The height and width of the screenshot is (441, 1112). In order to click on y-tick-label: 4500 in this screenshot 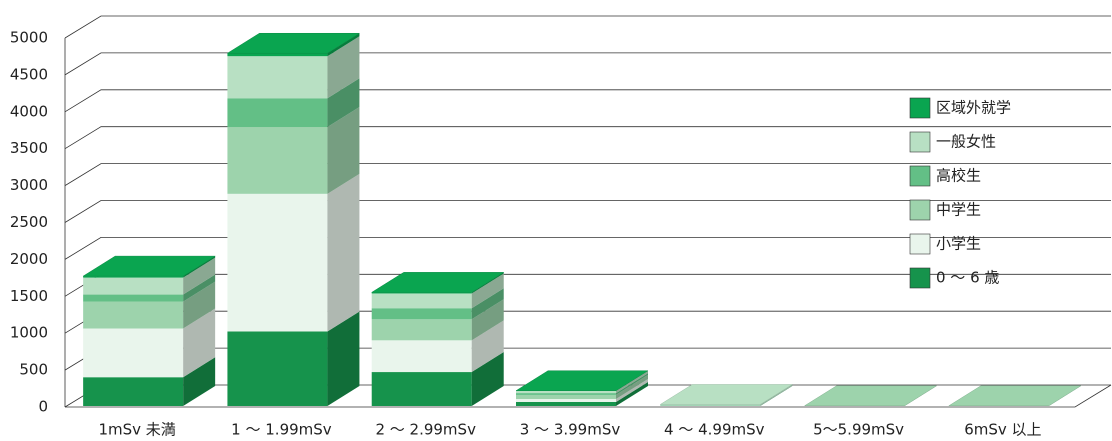, I will do `click(29, 74)`.